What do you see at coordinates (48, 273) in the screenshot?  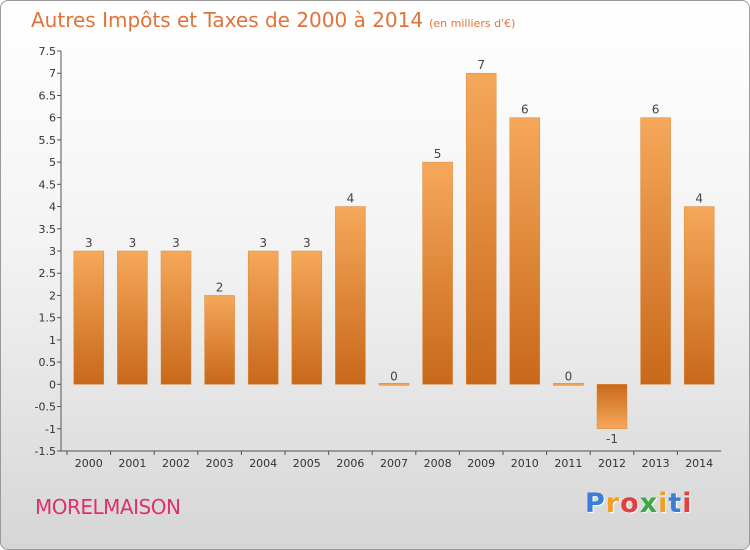 I see `y-tick-label: 2.5` at bounding box center [48, 273].